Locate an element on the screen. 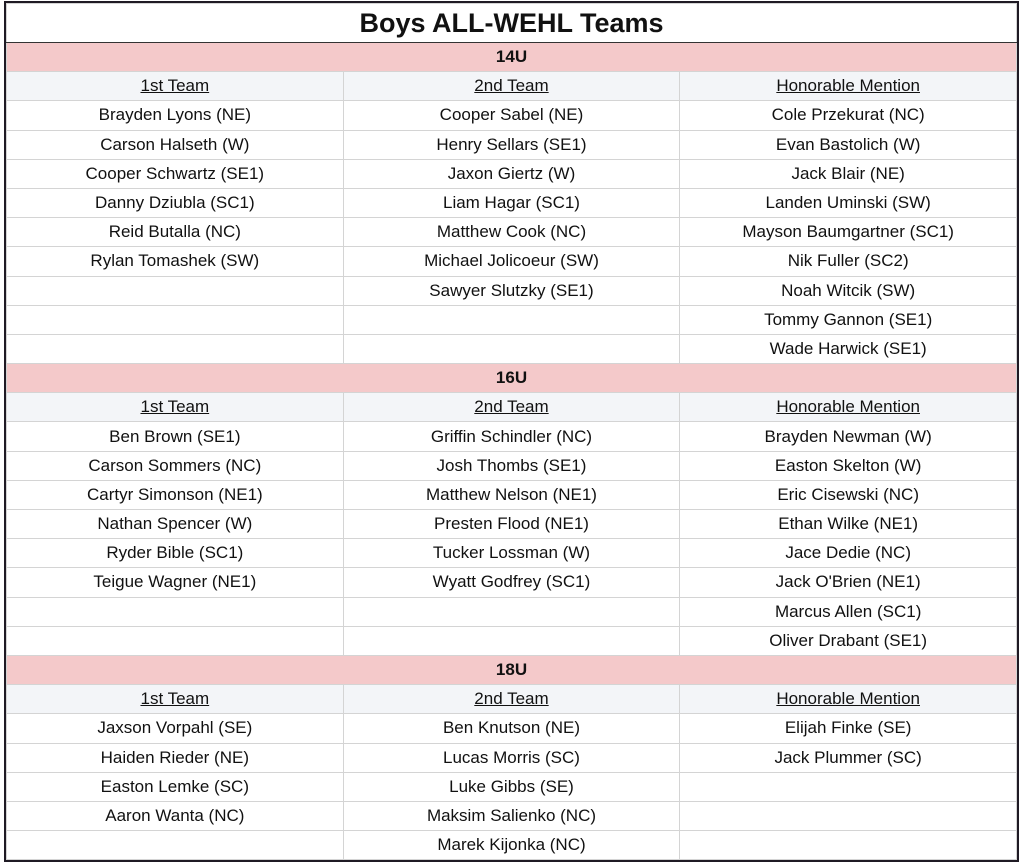 This screenshot has width=1024, height=868. first-team-cell: Ben Brown (SE1) is located at coordinates (175, 436).